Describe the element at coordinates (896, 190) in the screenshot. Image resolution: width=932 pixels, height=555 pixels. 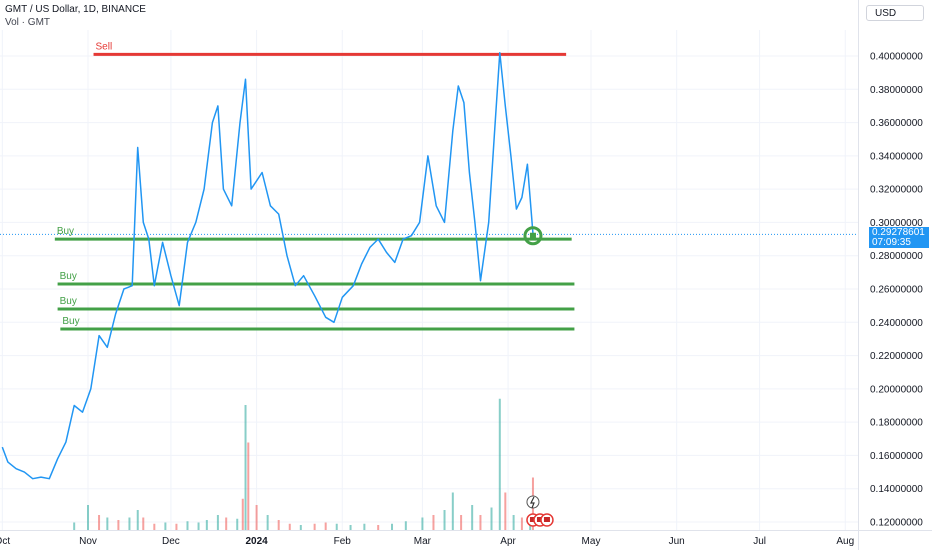
I see `y-tick-label: 0.32000000` at that location.